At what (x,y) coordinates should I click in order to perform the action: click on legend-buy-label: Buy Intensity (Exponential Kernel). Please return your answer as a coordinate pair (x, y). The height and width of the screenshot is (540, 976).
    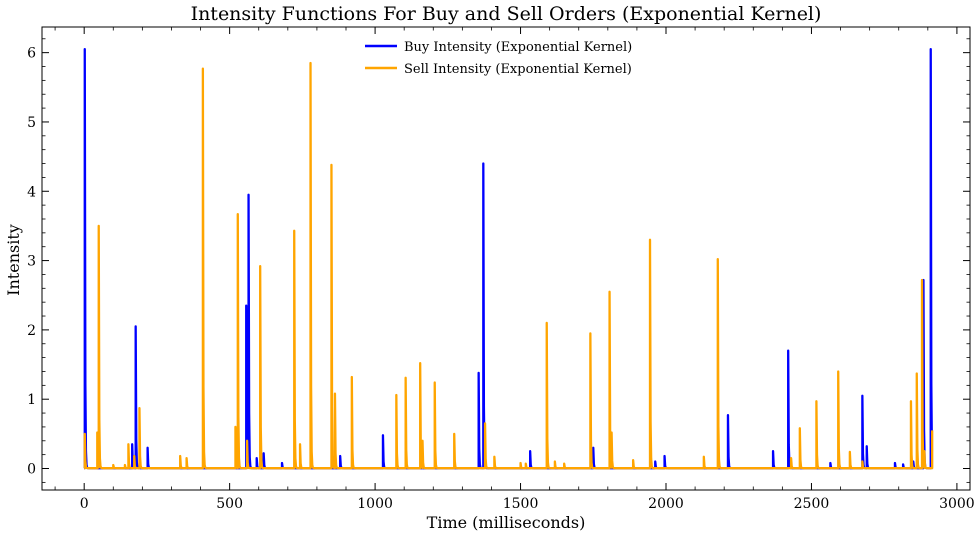
    Looking at the image, I should click on (518, 47).